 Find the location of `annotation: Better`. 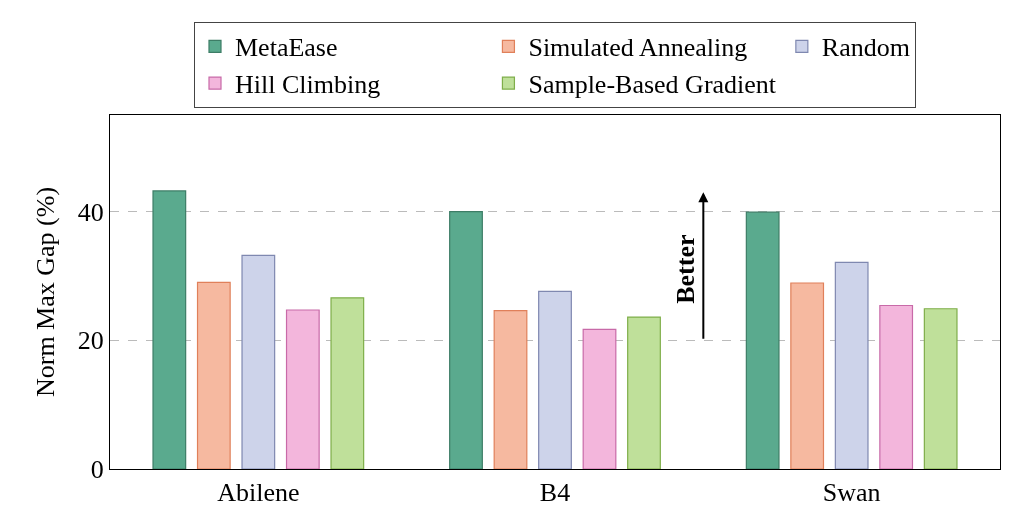

annotation: Better is located at coordinates (685, 269).